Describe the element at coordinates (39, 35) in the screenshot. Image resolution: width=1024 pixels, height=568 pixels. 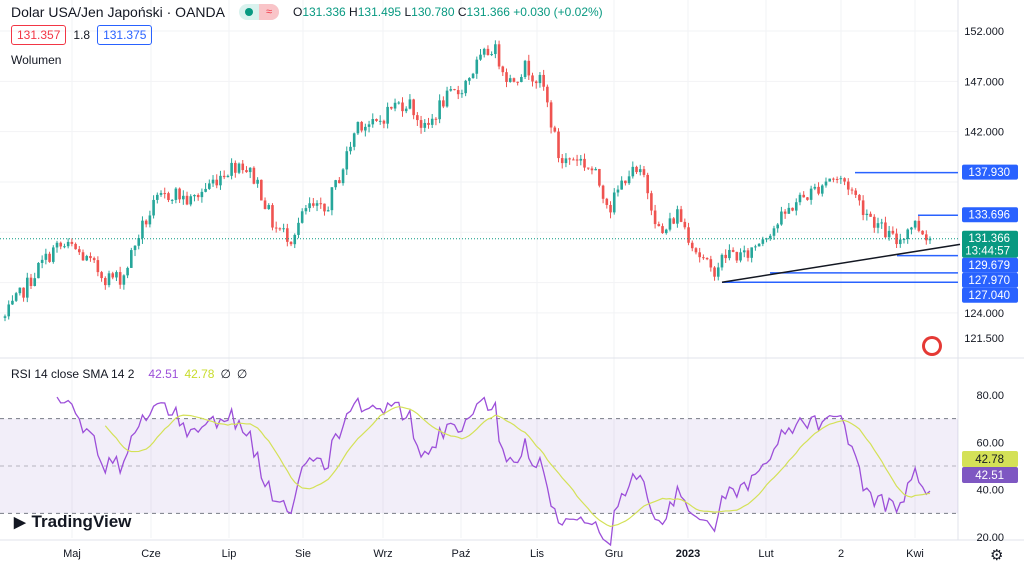
I see `sell-button: 131.357` at that location.